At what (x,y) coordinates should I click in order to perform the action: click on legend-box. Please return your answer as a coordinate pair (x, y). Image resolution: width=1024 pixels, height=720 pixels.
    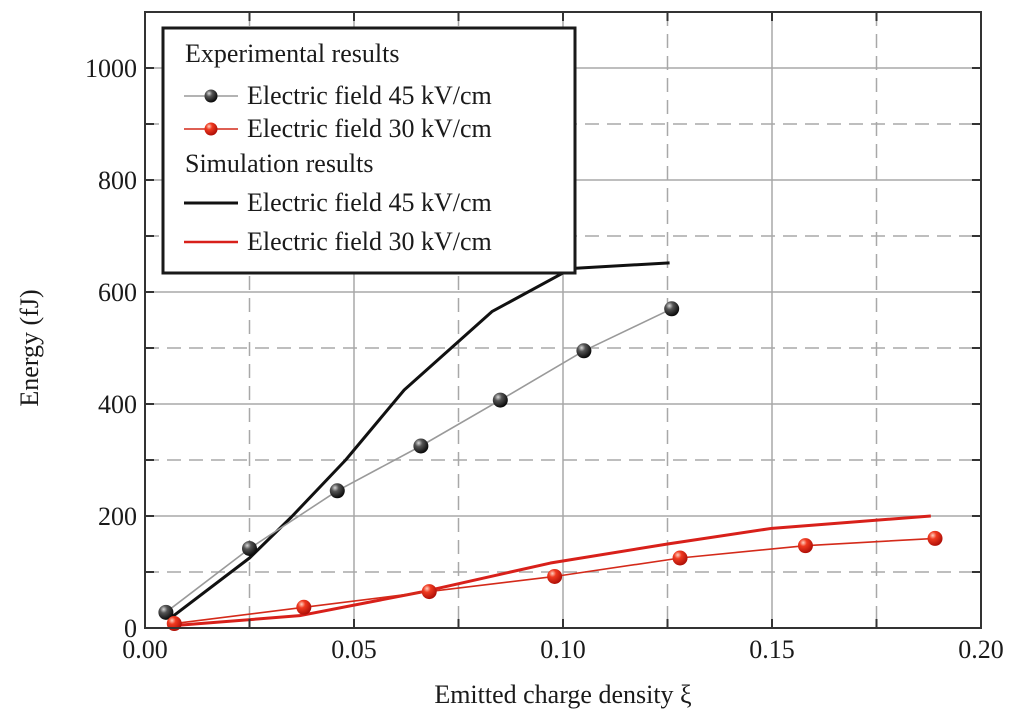
    Looking at the image, I should click on (369, 150).